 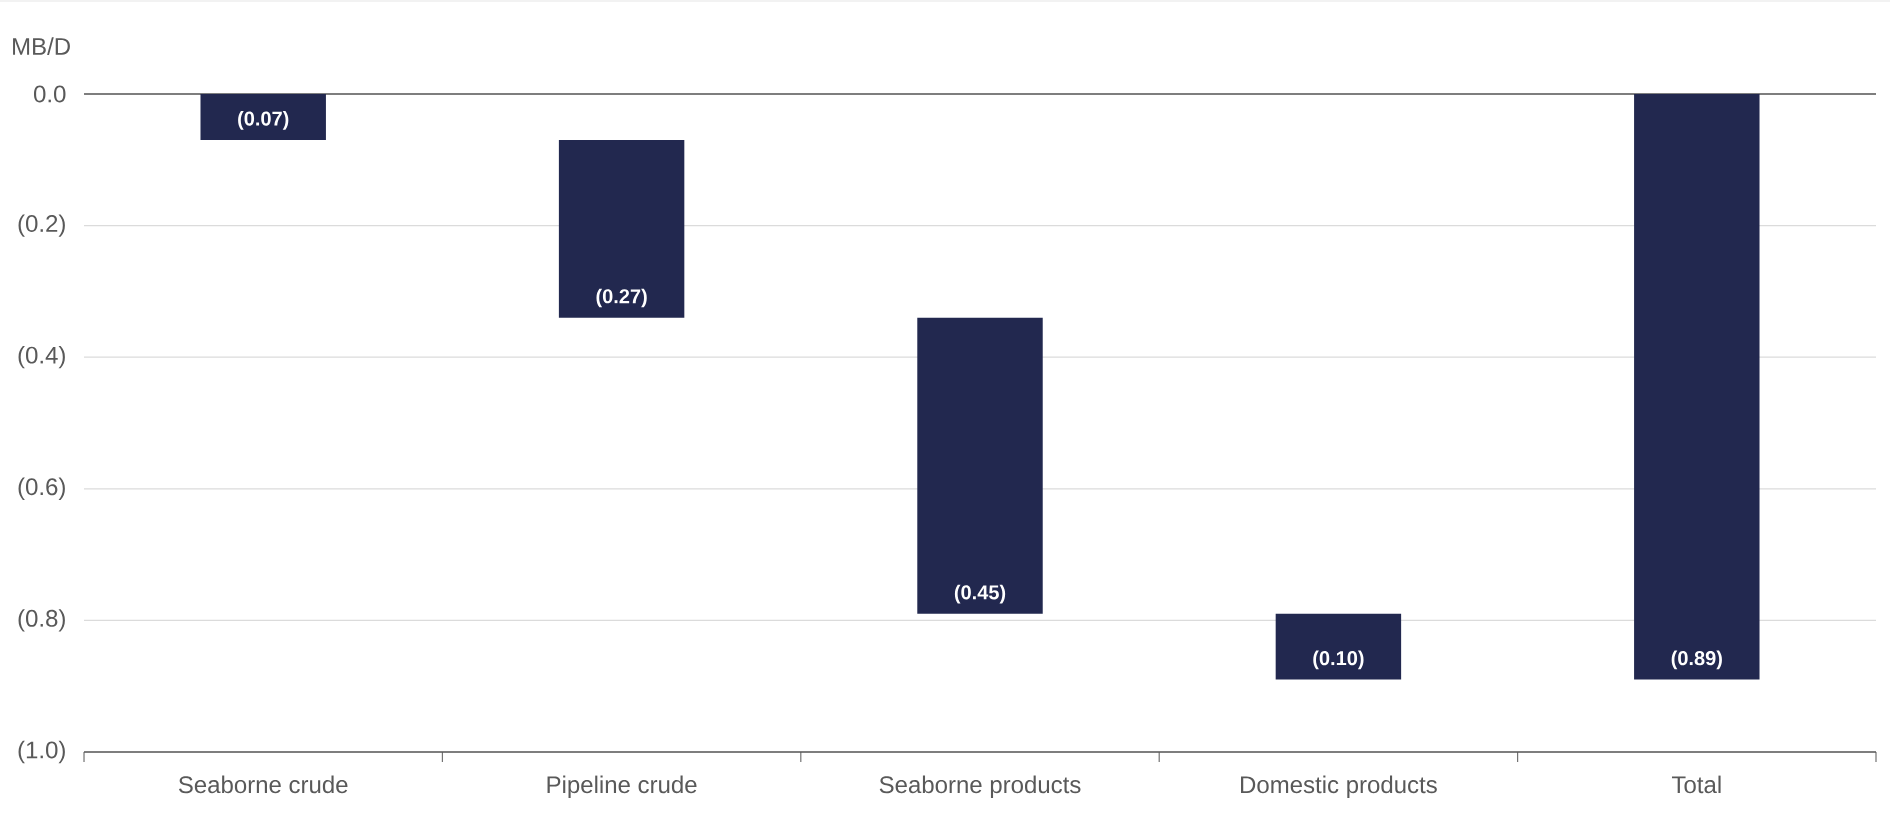 What do you see at coordinates (622, 786) in the screenshot?
I see `x-tick-label: Pipeline crude` at bounding box center [622, 786].